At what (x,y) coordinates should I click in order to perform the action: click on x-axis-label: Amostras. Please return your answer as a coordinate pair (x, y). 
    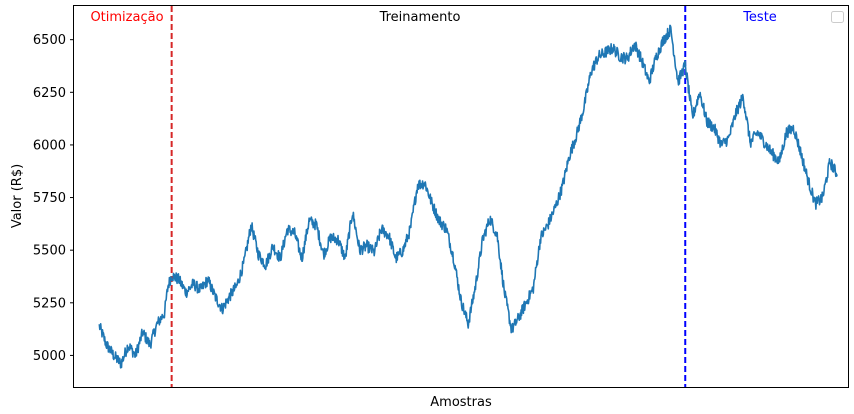
    Looking at the image, I should click on (461, 402).